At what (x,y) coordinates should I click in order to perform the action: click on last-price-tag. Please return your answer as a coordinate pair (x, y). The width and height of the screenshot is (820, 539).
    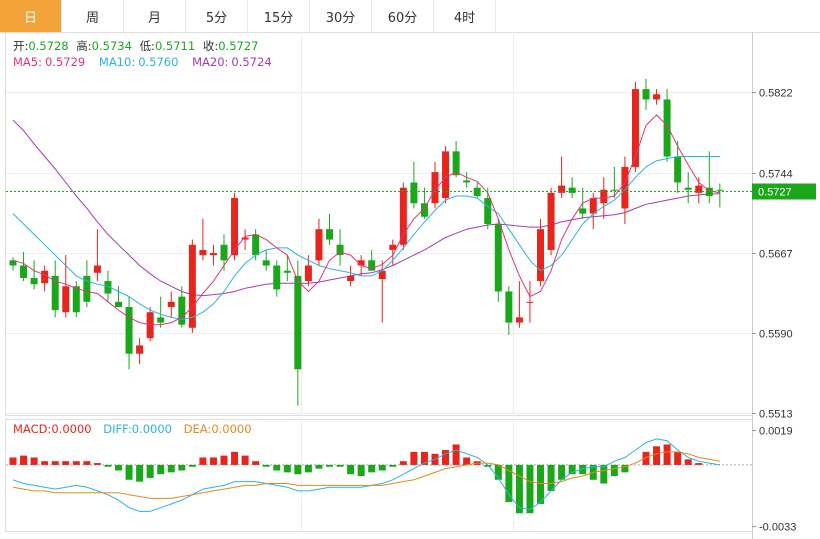
    Looking at the image, I should click on (784, 191).